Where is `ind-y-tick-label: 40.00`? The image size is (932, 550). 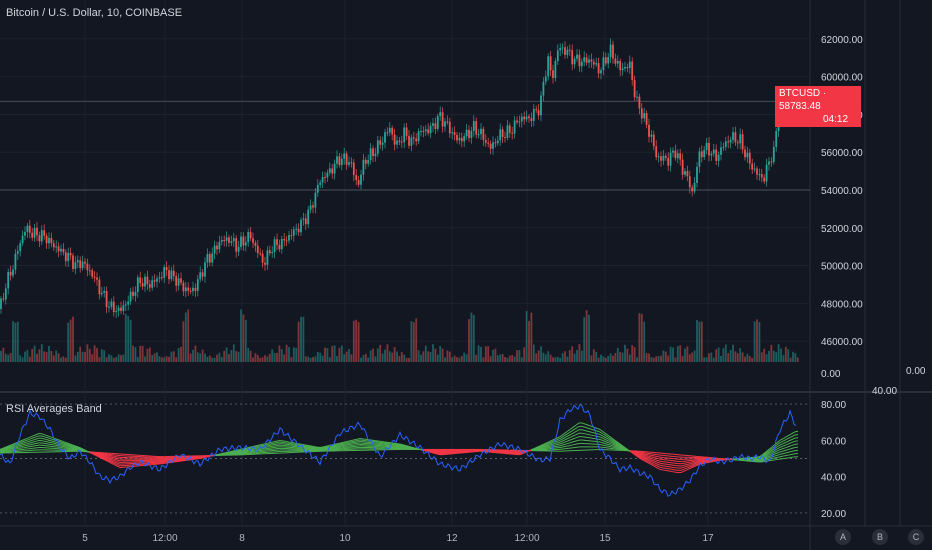
ind-y-tick-label: 40.00 is located at coordinates (833, 478).